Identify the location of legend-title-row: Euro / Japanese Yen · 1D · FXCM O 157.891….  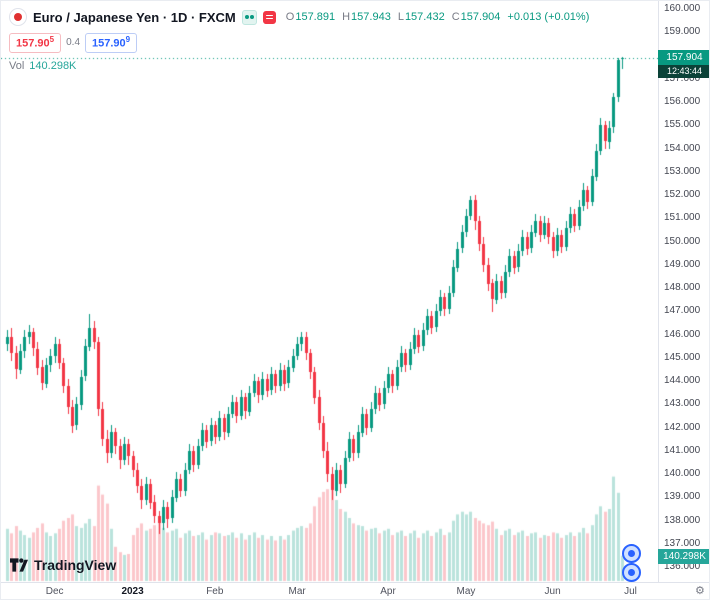
(299, 17).